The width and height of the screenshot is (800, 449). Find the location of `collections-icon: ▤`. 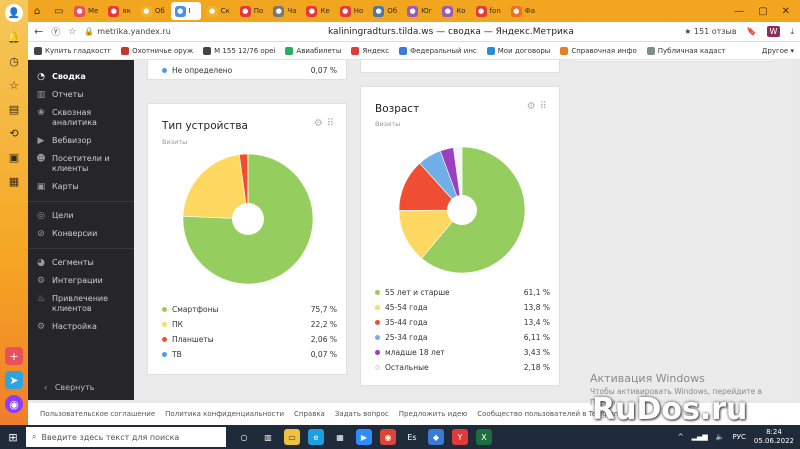

collections-icon: ▤ is located at coordinates (14, 109).